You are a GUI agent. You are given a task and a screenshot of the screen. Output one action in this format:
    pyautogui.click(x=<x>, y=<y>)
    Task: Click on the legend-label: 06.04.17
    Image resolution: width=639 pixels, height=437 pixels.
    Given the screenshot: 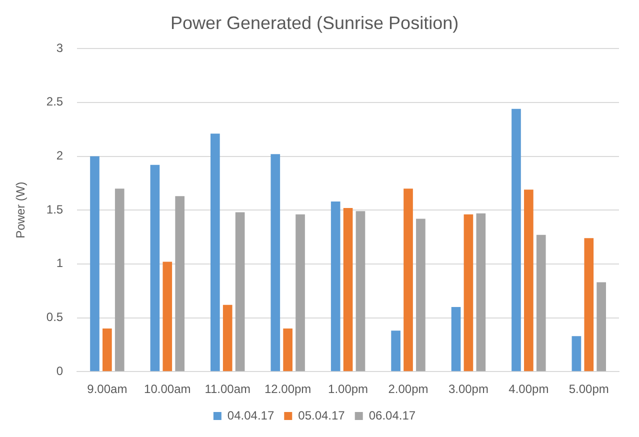 What is the action you would take?
    pyautogui.click(x=392, y=415)
    